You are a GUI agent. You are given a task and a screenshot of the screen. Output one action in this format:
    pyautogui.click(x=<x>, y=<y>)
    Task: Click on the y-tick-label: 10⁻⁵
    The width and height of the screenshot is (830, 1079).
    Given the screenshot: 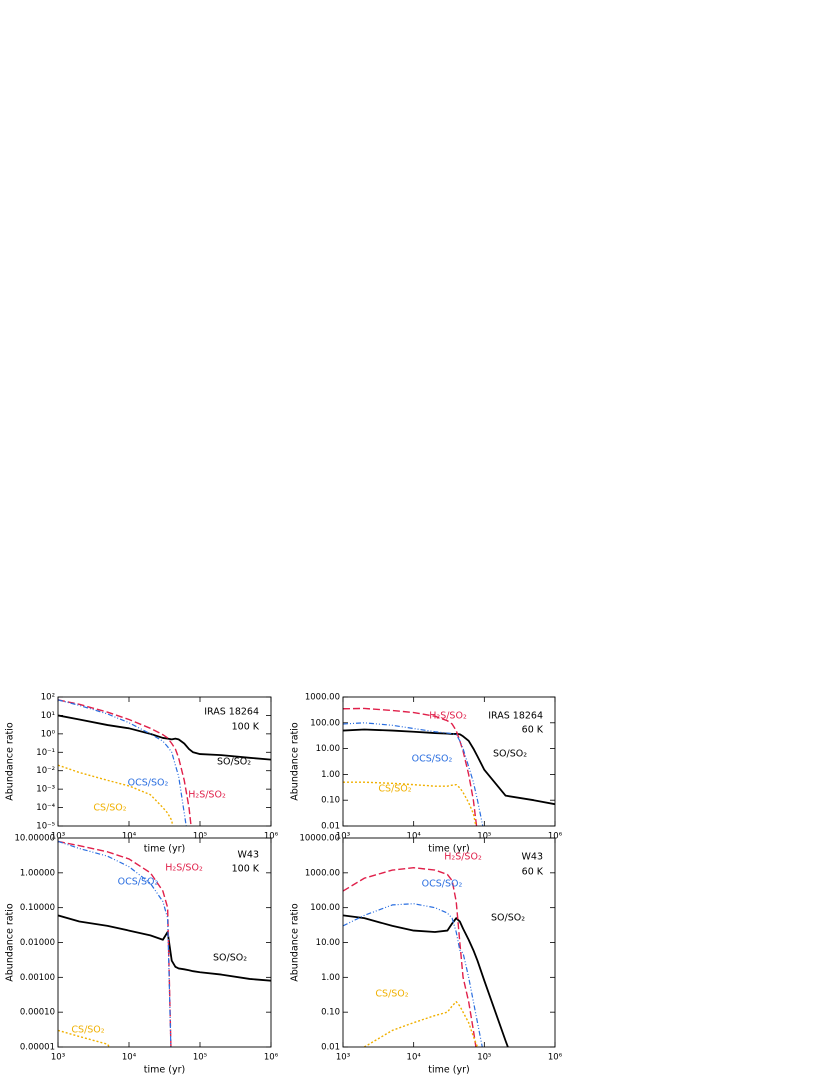 What is the action you would take?
    pyautogui.click(x=45, y=827)
    